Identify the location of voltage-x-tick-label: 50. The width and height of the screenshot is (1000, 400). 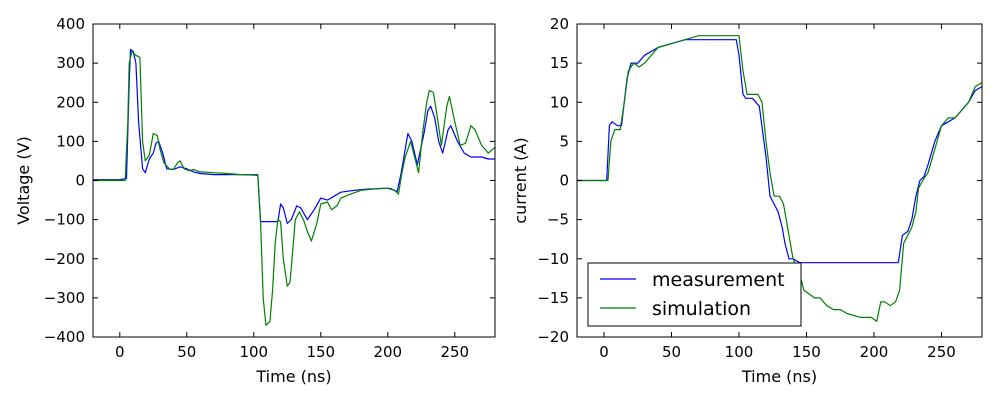
(186, 352).